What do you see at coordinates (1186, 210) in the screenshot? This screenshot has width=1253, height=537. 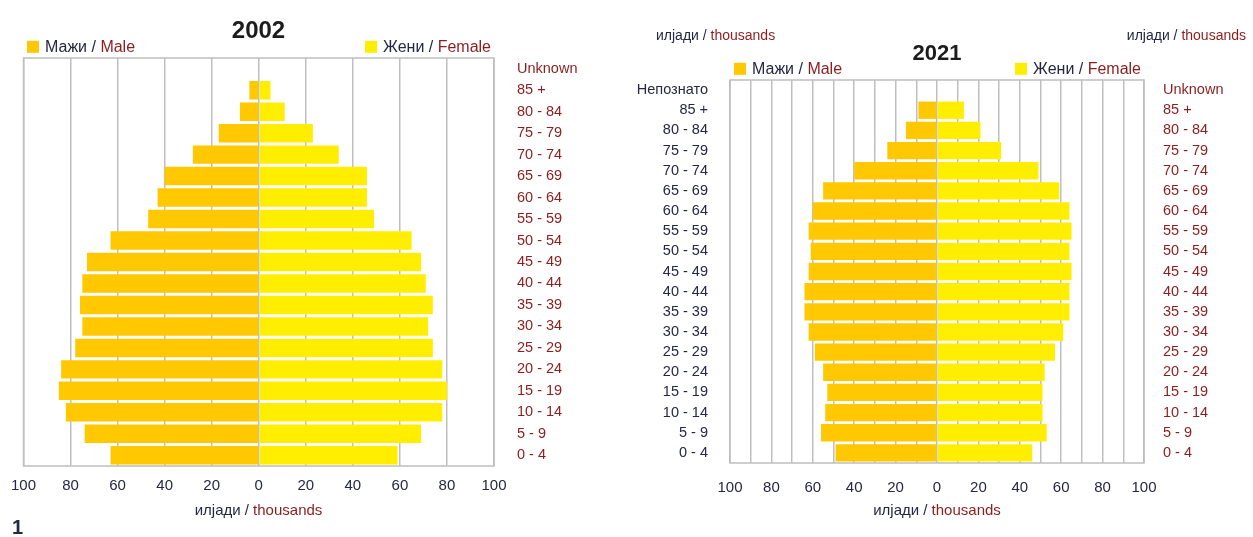 I see `y2-tick-label: 60 - 64` at bounding box center [1186, 210].